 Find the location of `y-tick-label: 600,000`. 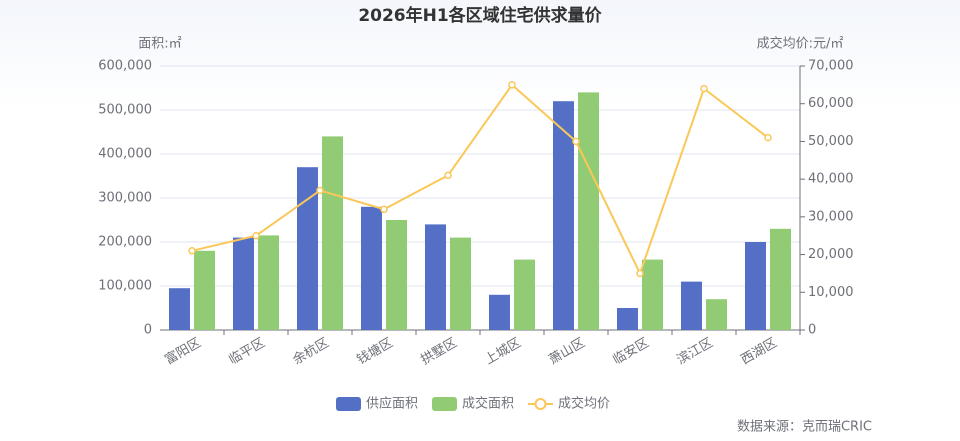

y-tick-label: 600,000 is located at coordinates (125, 66).